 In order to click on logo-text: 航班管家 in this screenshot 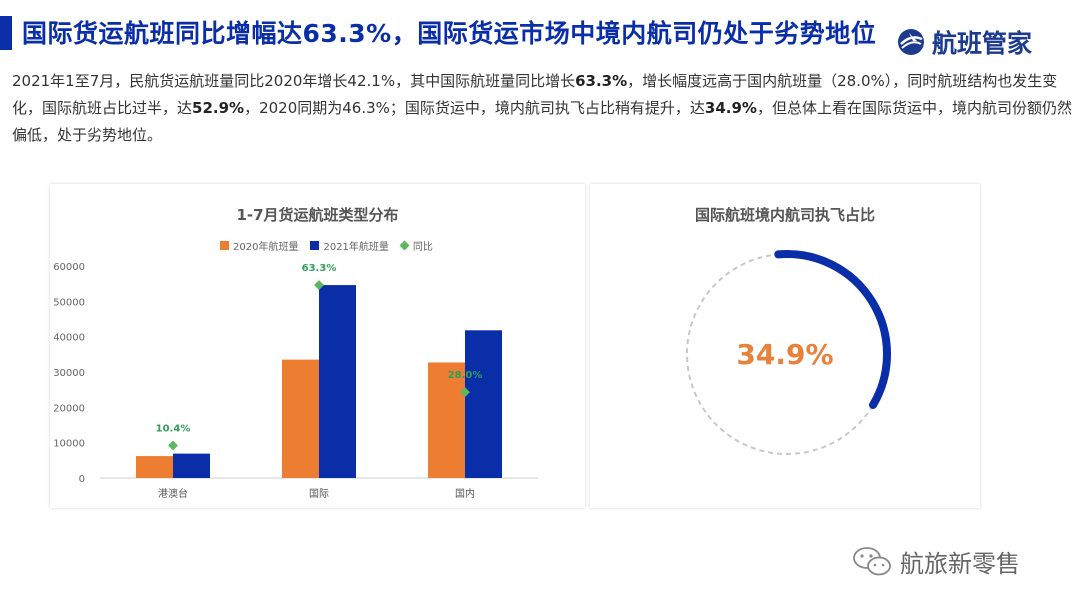, I will do `click(982, 43)`.